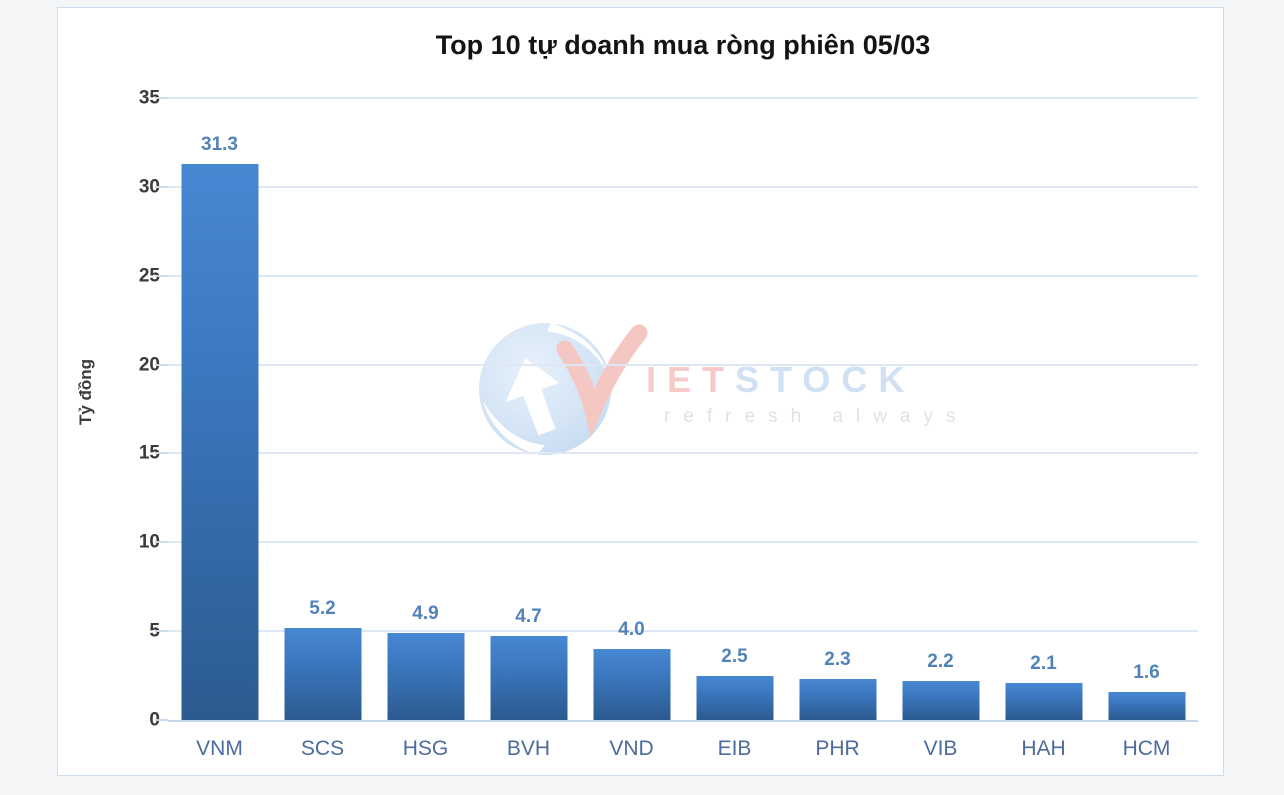  Describe the element at coordinates (734, 428) in the screenshot. I see `bar-group: 2.5 EIB` at that location.